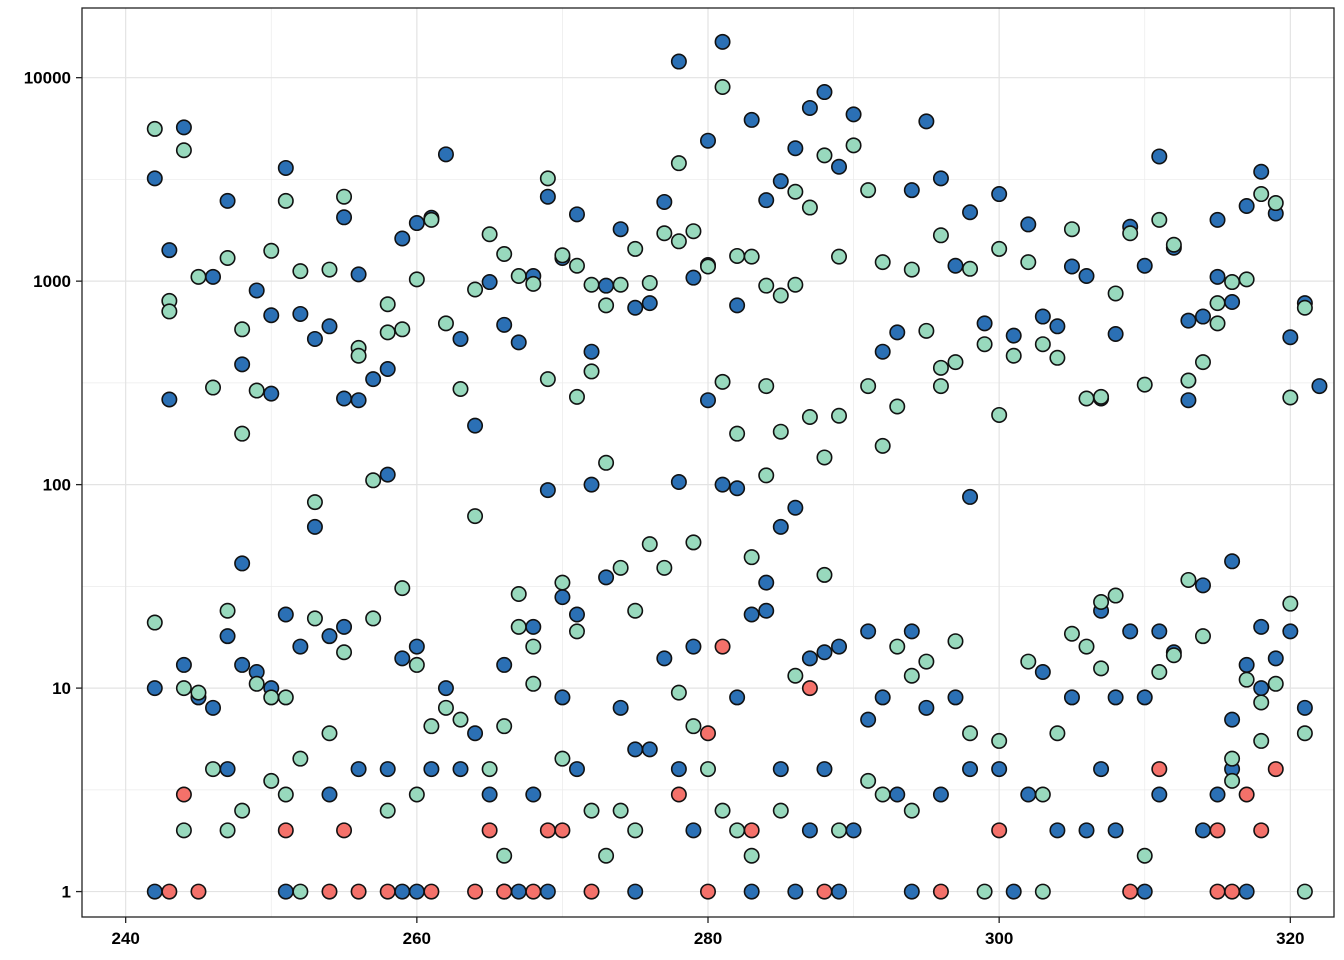  What do you see at coordinates (47, 78) in the screenshot?
I see `y-tick-label: 10000` at bounding box center [47, 78].